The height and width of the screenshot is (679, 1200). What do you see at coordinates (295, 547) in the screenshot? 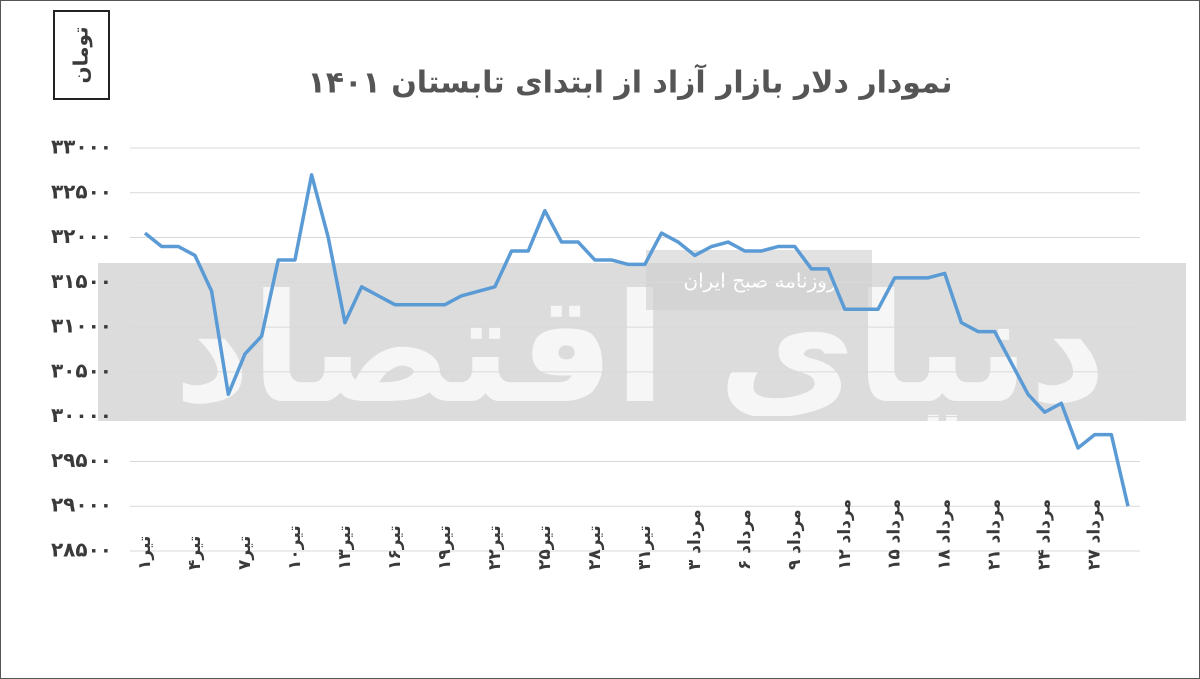
I see `x-tick-label: تیر۱۰` at bounding box center [295, 547].